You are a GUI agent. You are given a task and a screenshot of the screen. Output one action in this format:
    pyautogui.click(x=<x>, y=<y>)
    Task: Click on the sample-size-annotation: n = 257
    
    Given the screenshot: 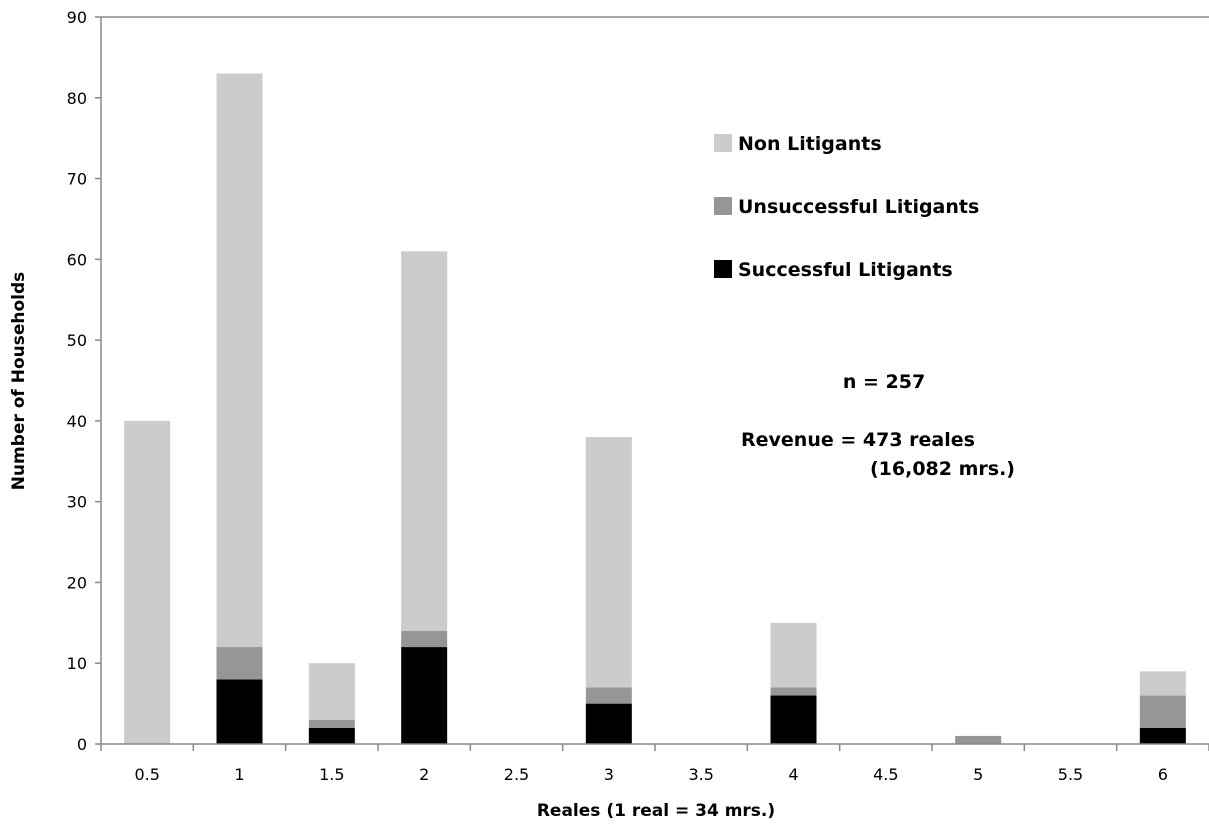 What is the action you would take?
    pyautogui.click(x=884, y=382)
    